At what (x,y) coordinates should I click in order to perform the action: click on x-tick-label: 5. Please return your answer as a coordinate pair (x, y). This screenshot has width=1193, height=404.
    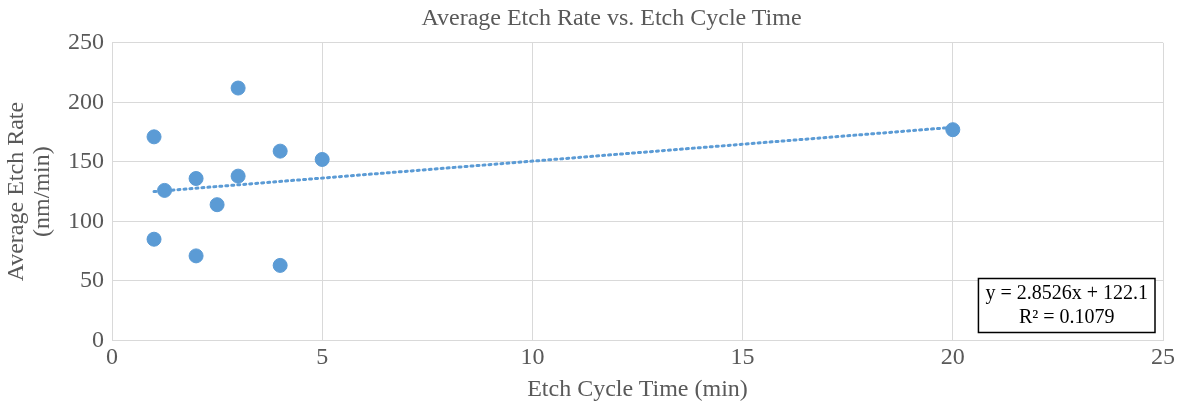
    Looking at the image, I should click on (322, 356).